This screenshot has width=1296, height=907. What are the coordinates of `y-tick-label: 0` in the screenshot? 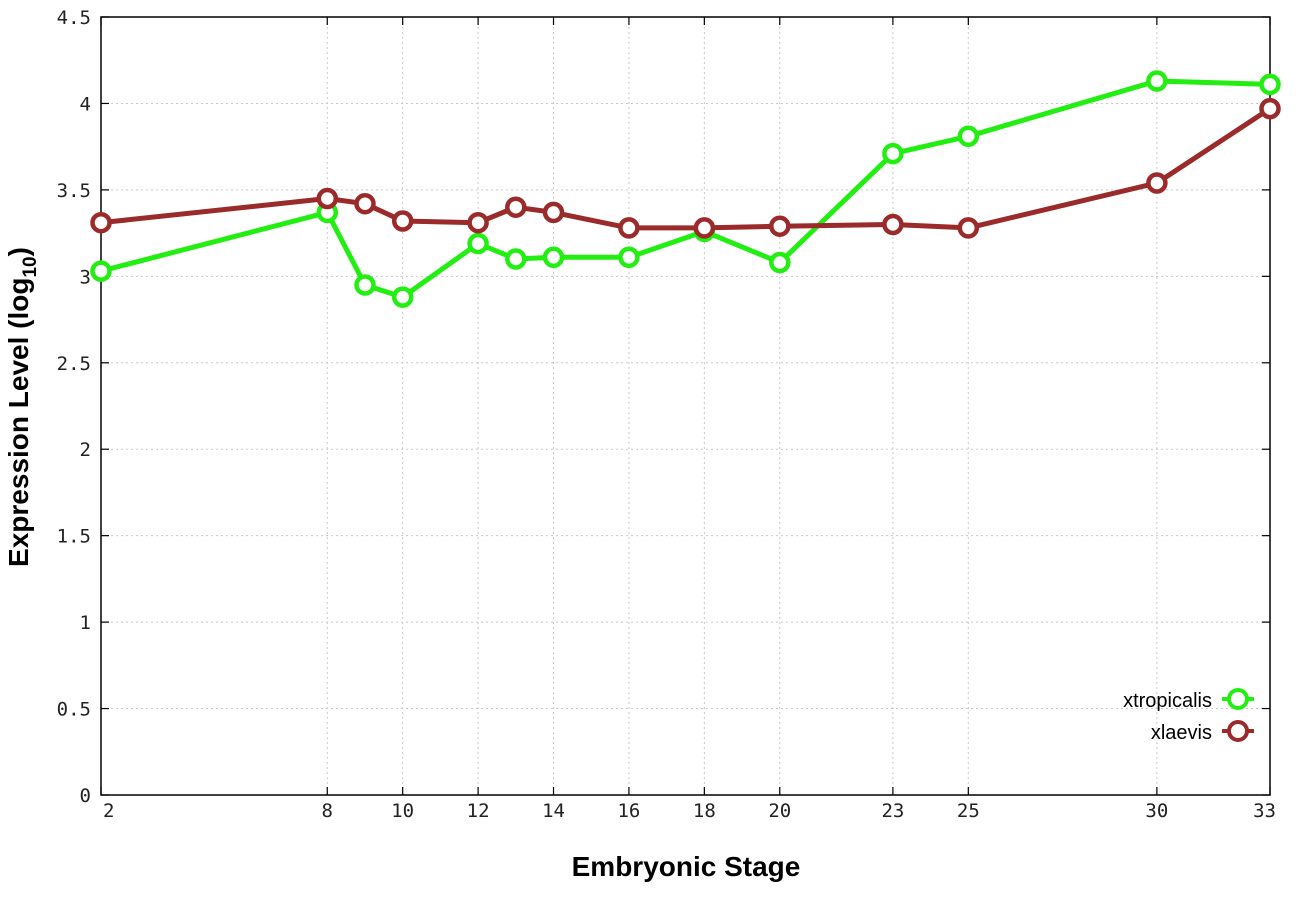 It's located at (85, 796).